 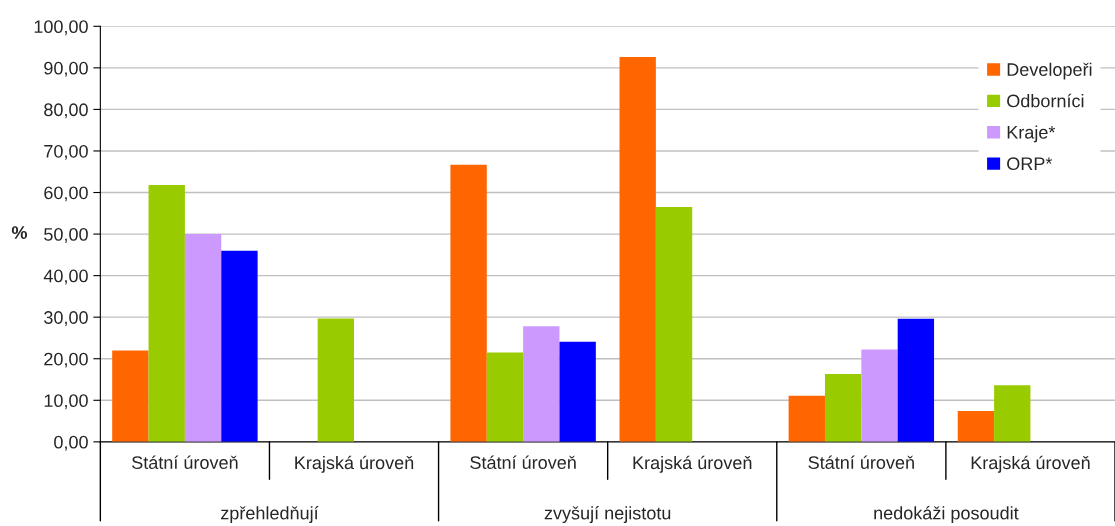 What do you see at coordinates (66, 194) in the screenshot?
I see `y-tick-label: 60,00` at bounding box center [66, 194].